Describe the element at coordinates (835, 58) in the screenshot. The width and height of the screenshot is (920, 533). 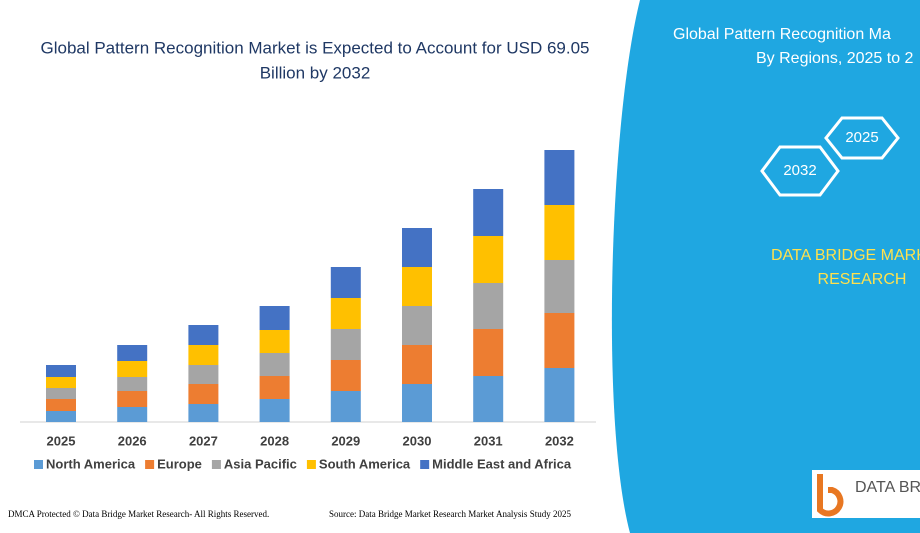
I see `panel-title: By Regions, 2025 to 2` at that location.